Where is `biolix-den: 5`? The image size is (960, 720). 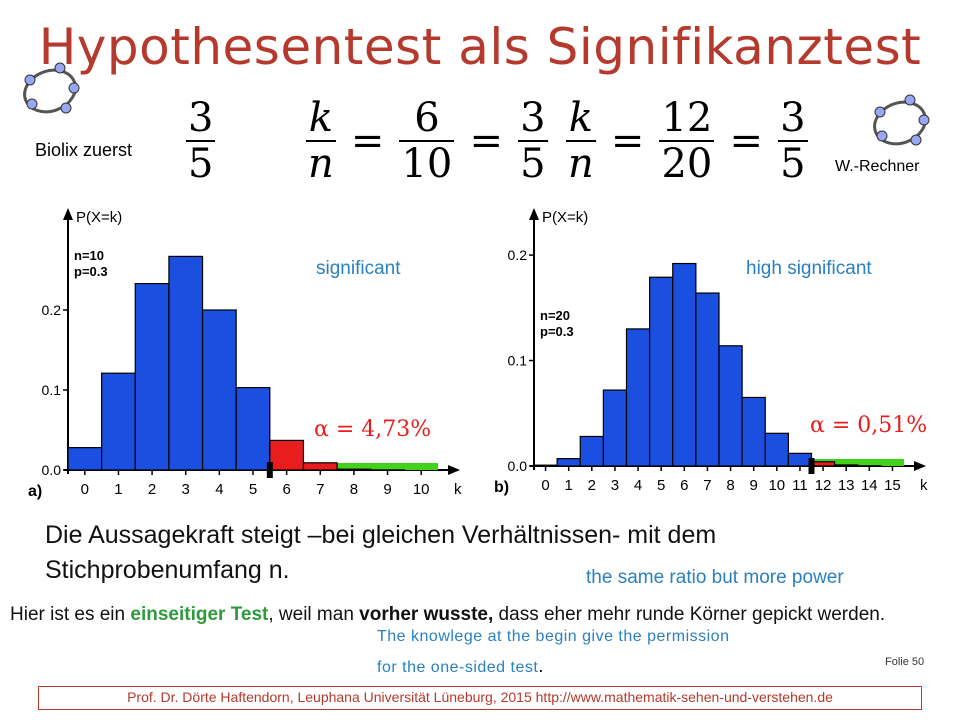
biolix-den: 5 is located at coordinates (201, 164).